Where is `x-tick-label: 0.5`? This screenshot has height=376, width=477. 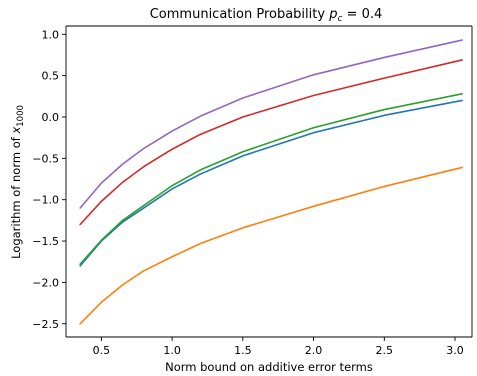 x-tick-label: 0.5 is located at coordinates (102, 350).